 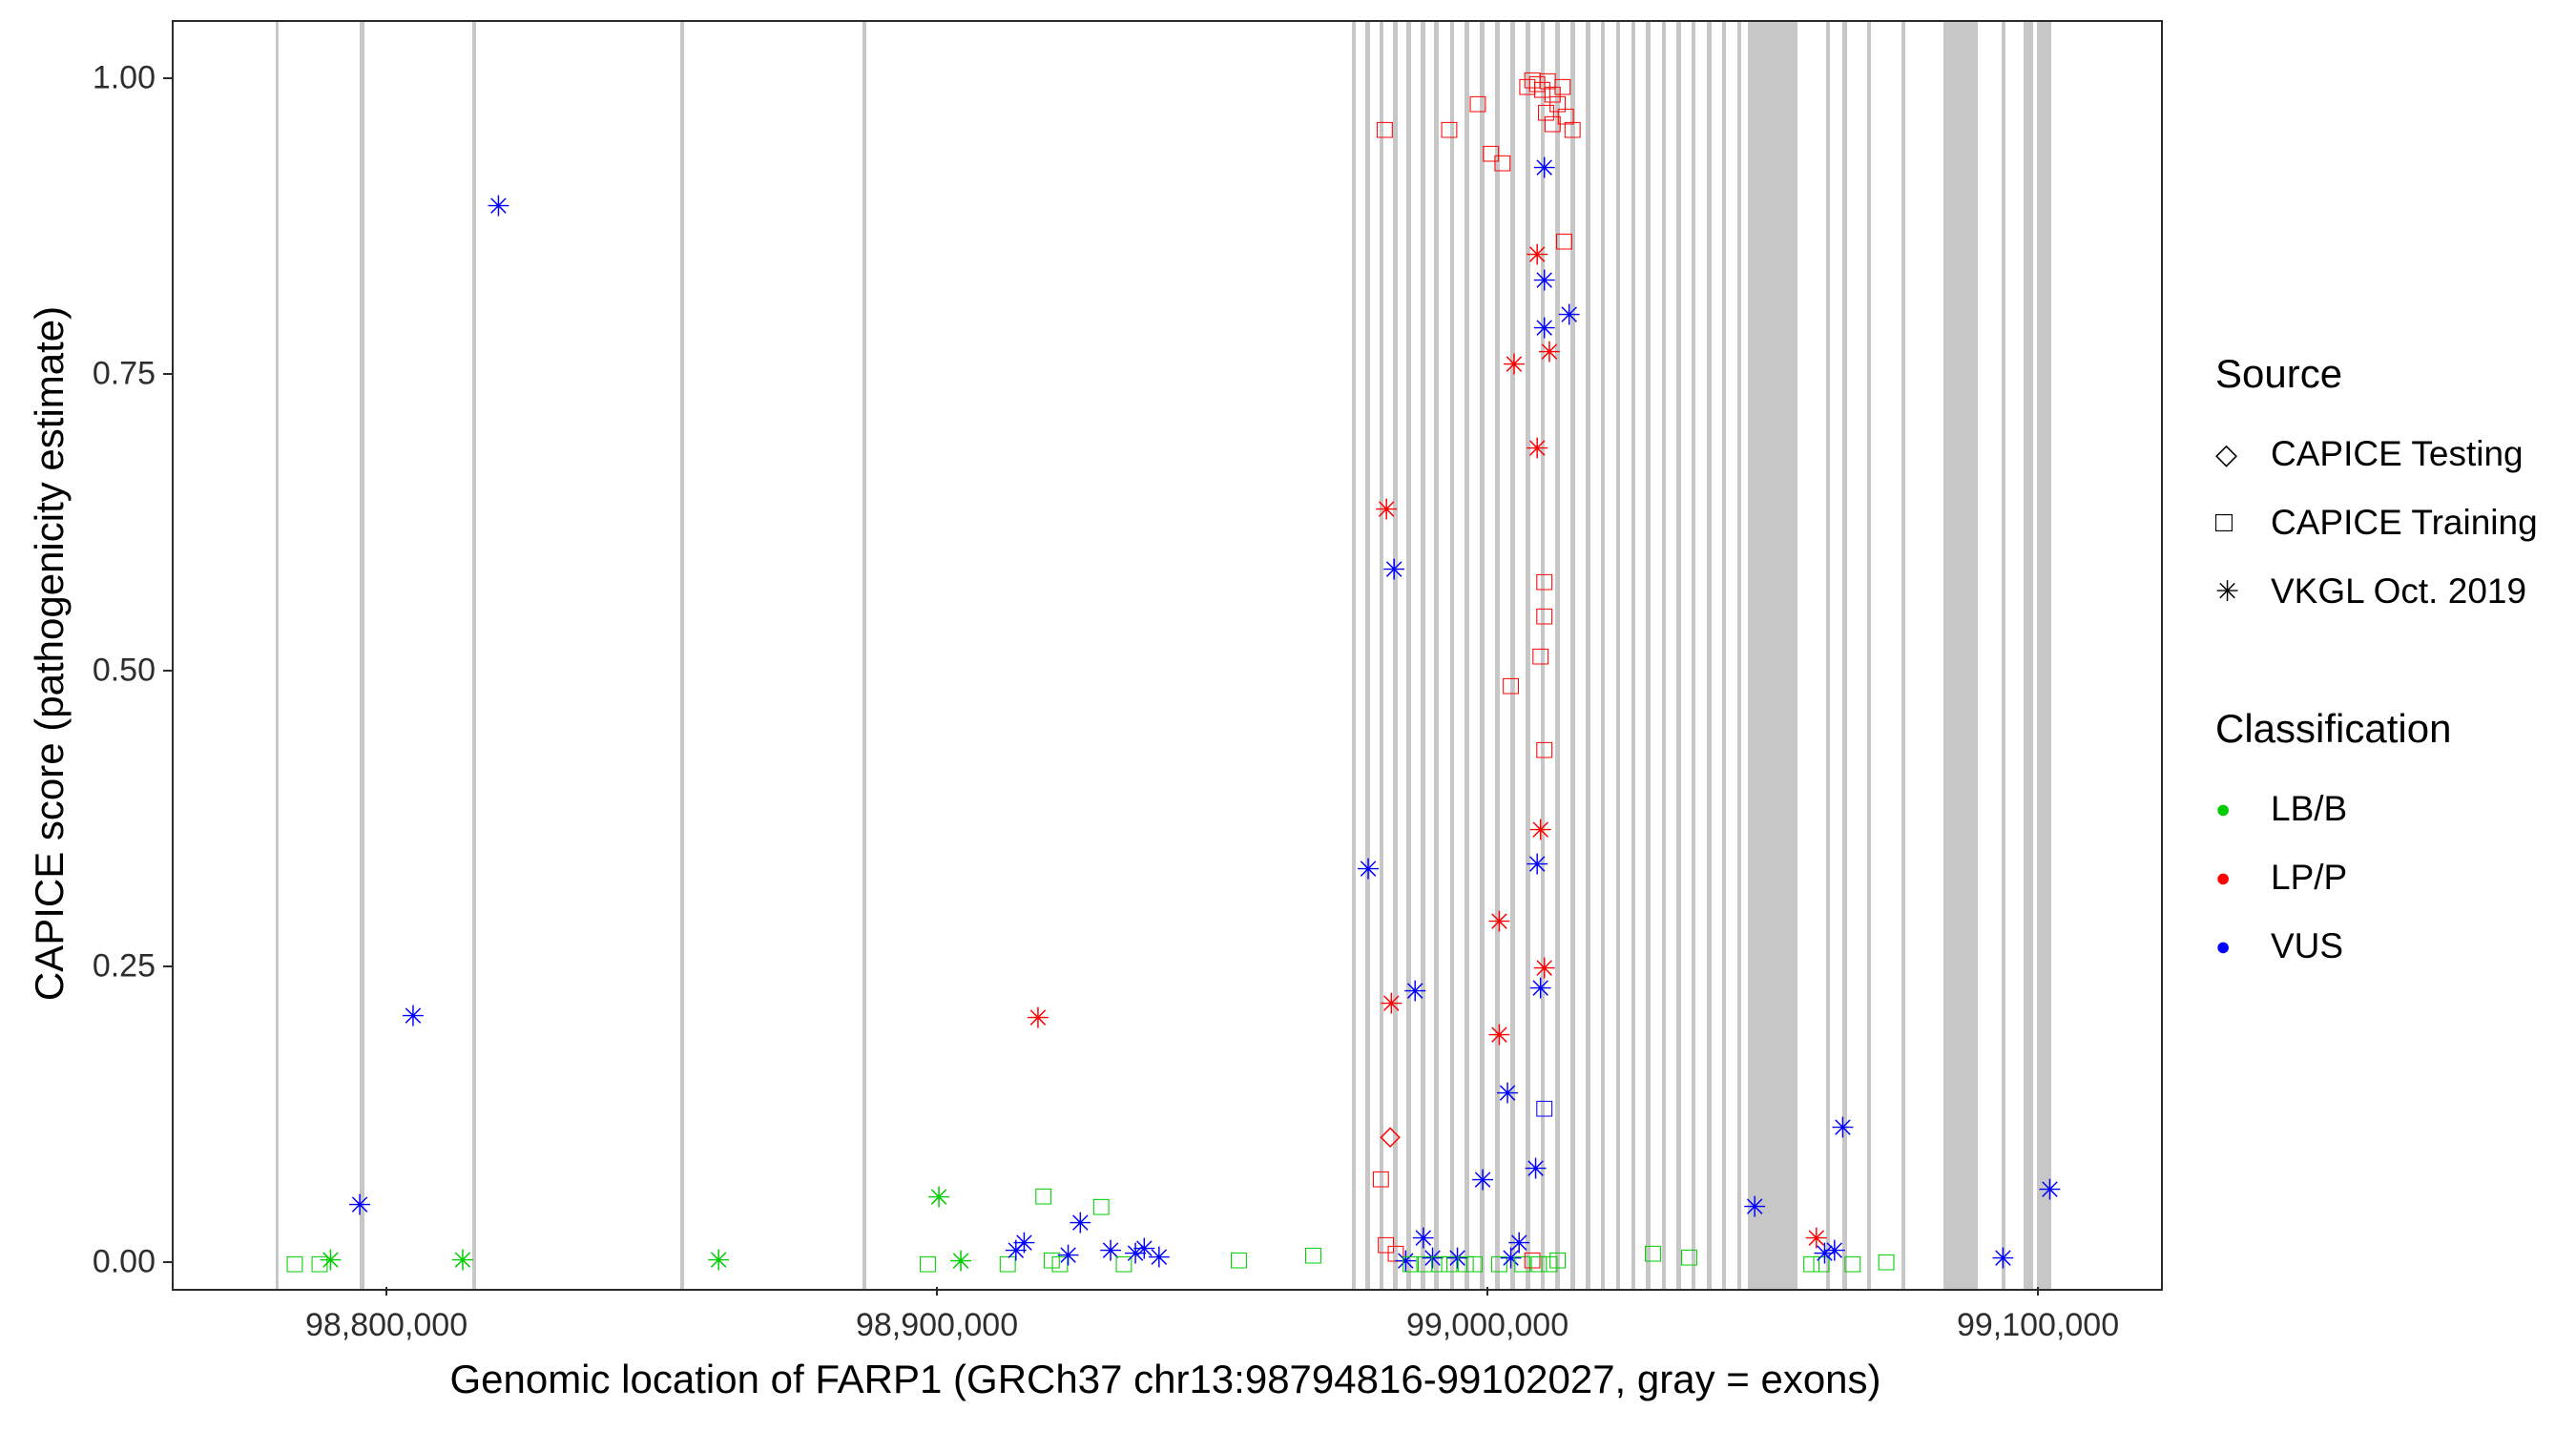 I want to click on legend-item-label: LB/B, so click(x=2309, y=808).